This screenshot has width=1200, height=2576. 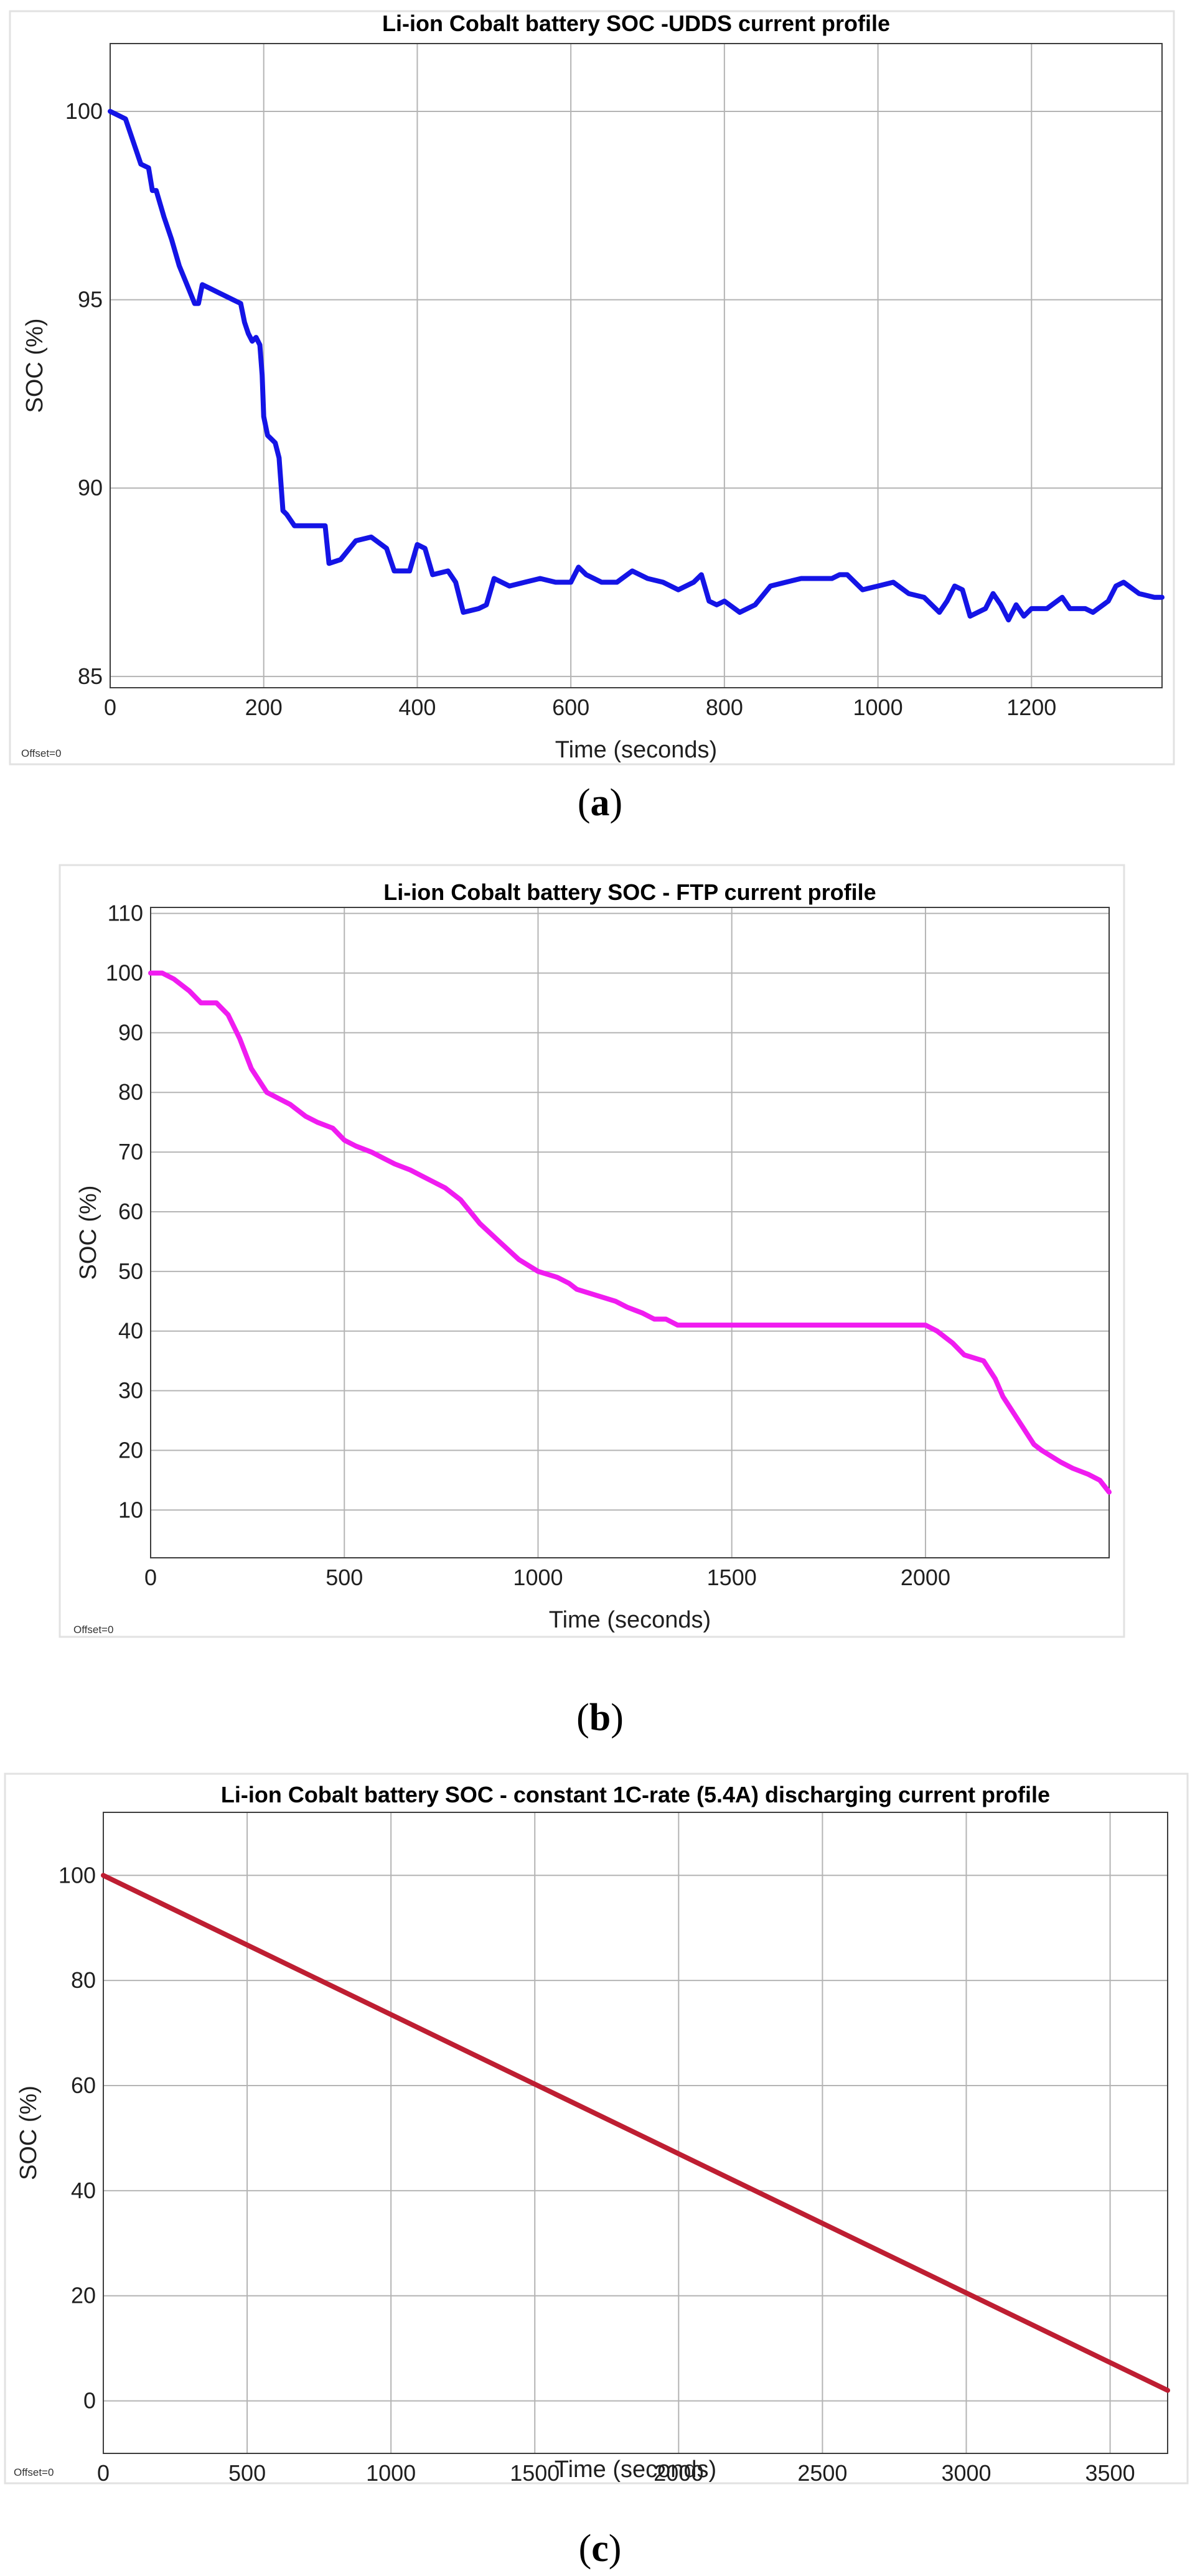 What do you see at coordinates (344, 1577) in the screenshot?
I see `chart-b-x-tick-label: 500` at bounding box center [344, 1577].